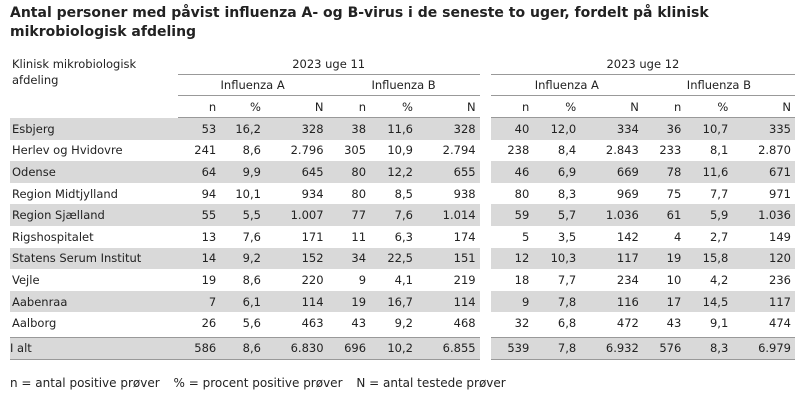 The image size is (800, 401). I want to click on table-cell: 238, so click(518, 150).